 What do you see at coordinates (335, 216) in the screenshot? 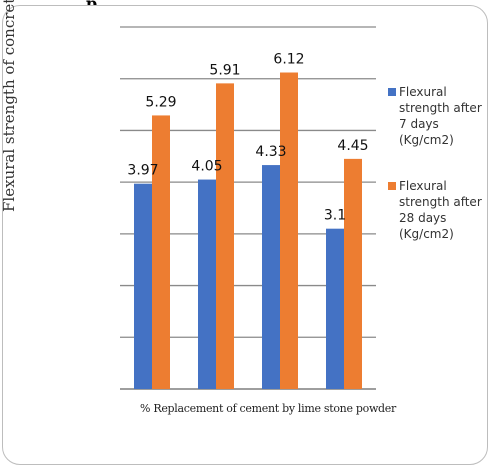
I see `data-label-7-days-4: 3.1` at bounding box center [335, 216].